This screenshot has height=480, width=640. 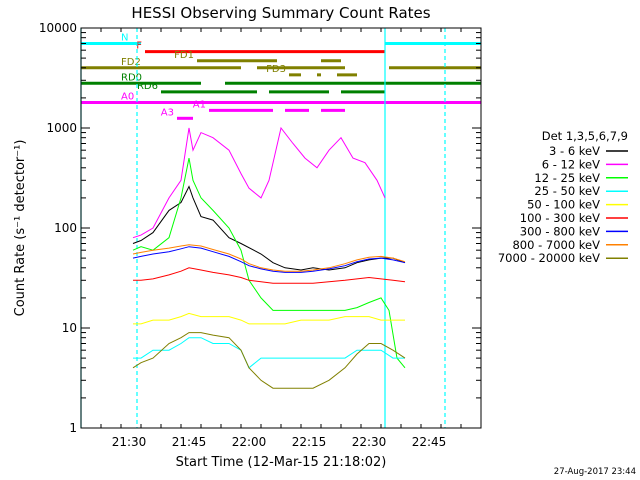 I want to click on x-tick-label: 22:00, so click(x=249, y=442).